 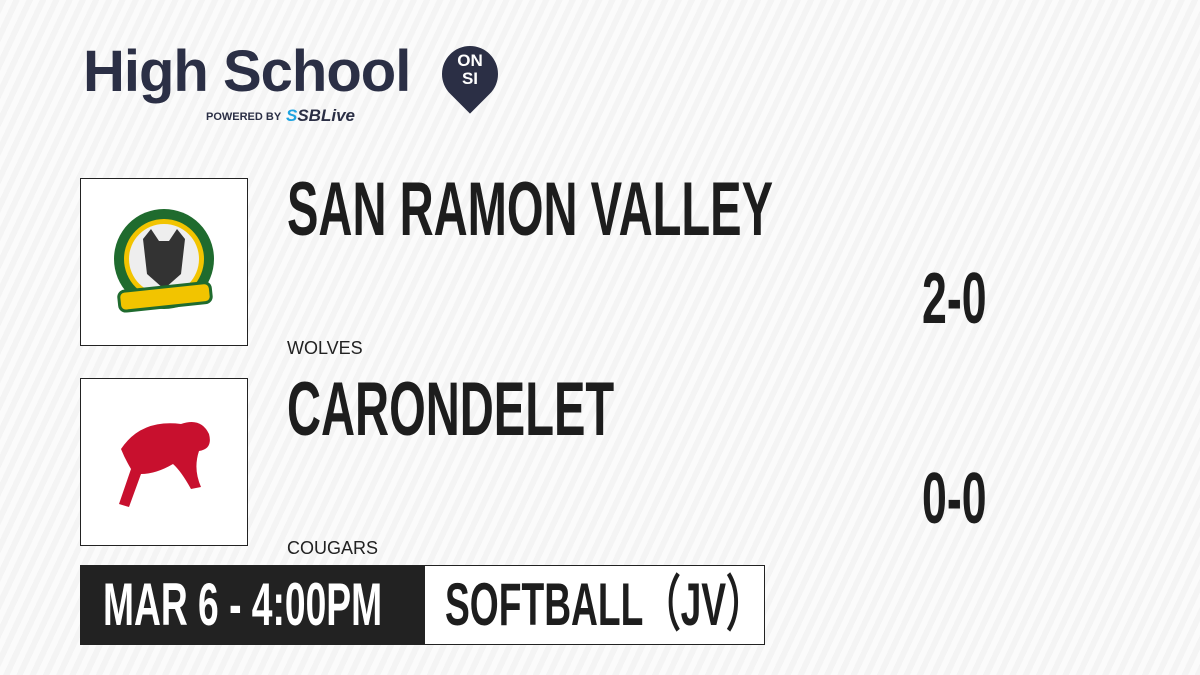 I want to click on game-sport: SOFTBALL（JV）, so click(x=604, y=604).